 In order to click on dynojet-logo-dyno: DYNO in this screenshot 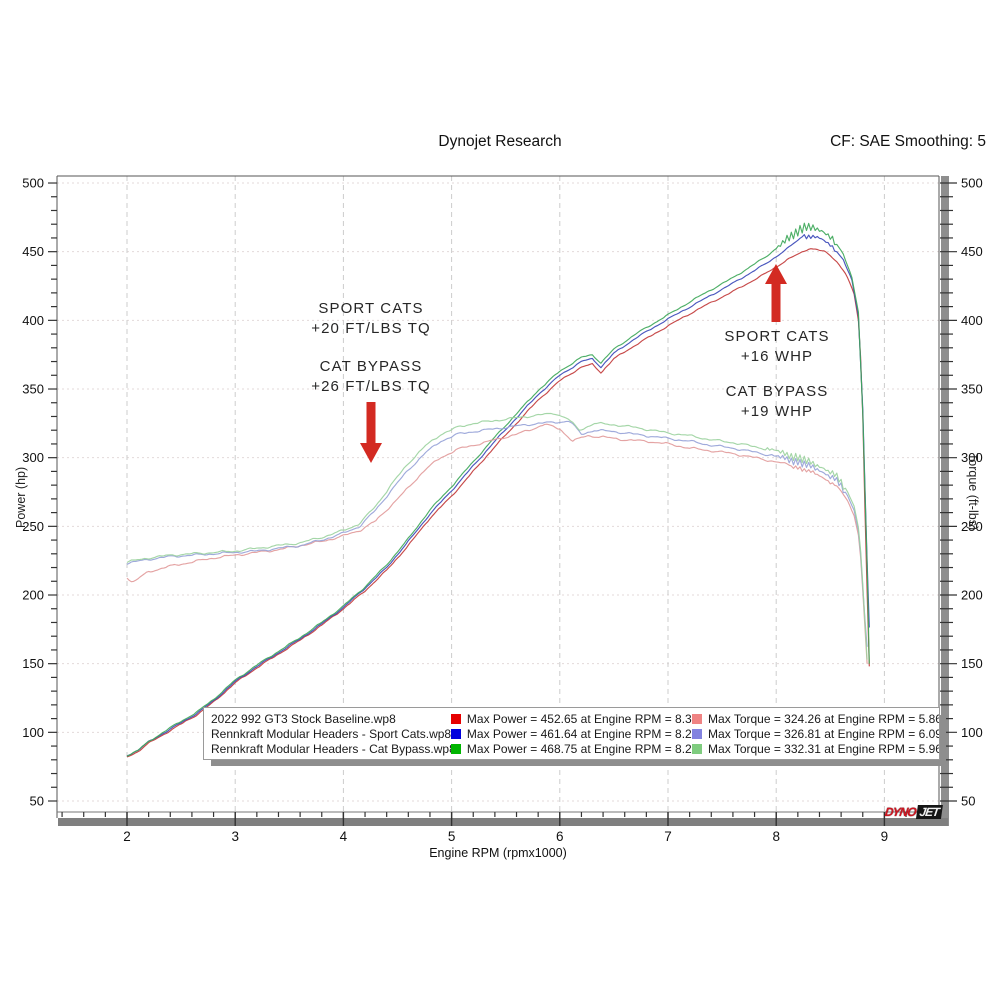, I will do `click(900, 811)`.